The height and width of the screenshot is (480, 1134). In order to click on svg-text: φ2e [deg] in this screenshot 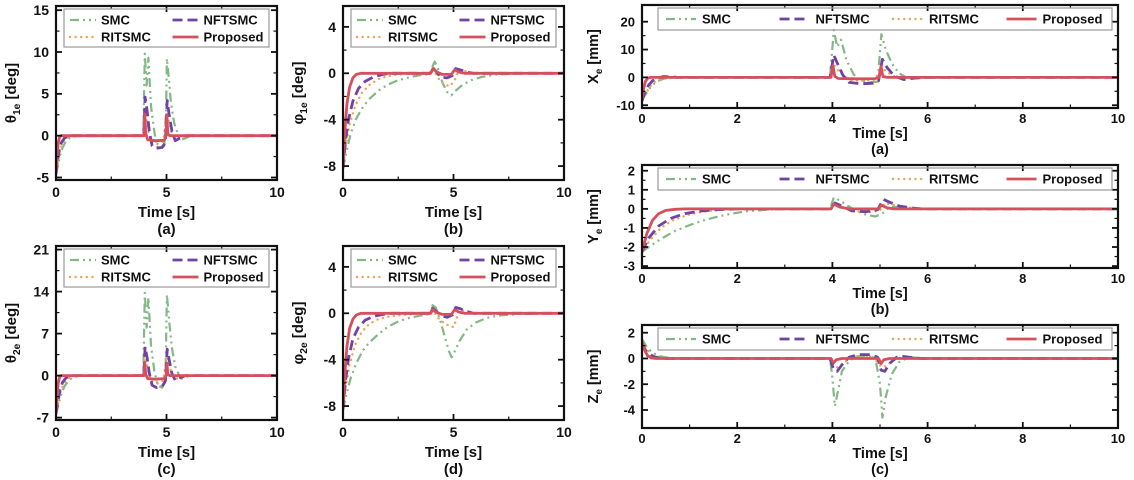, I will do `click(300, 333)`.